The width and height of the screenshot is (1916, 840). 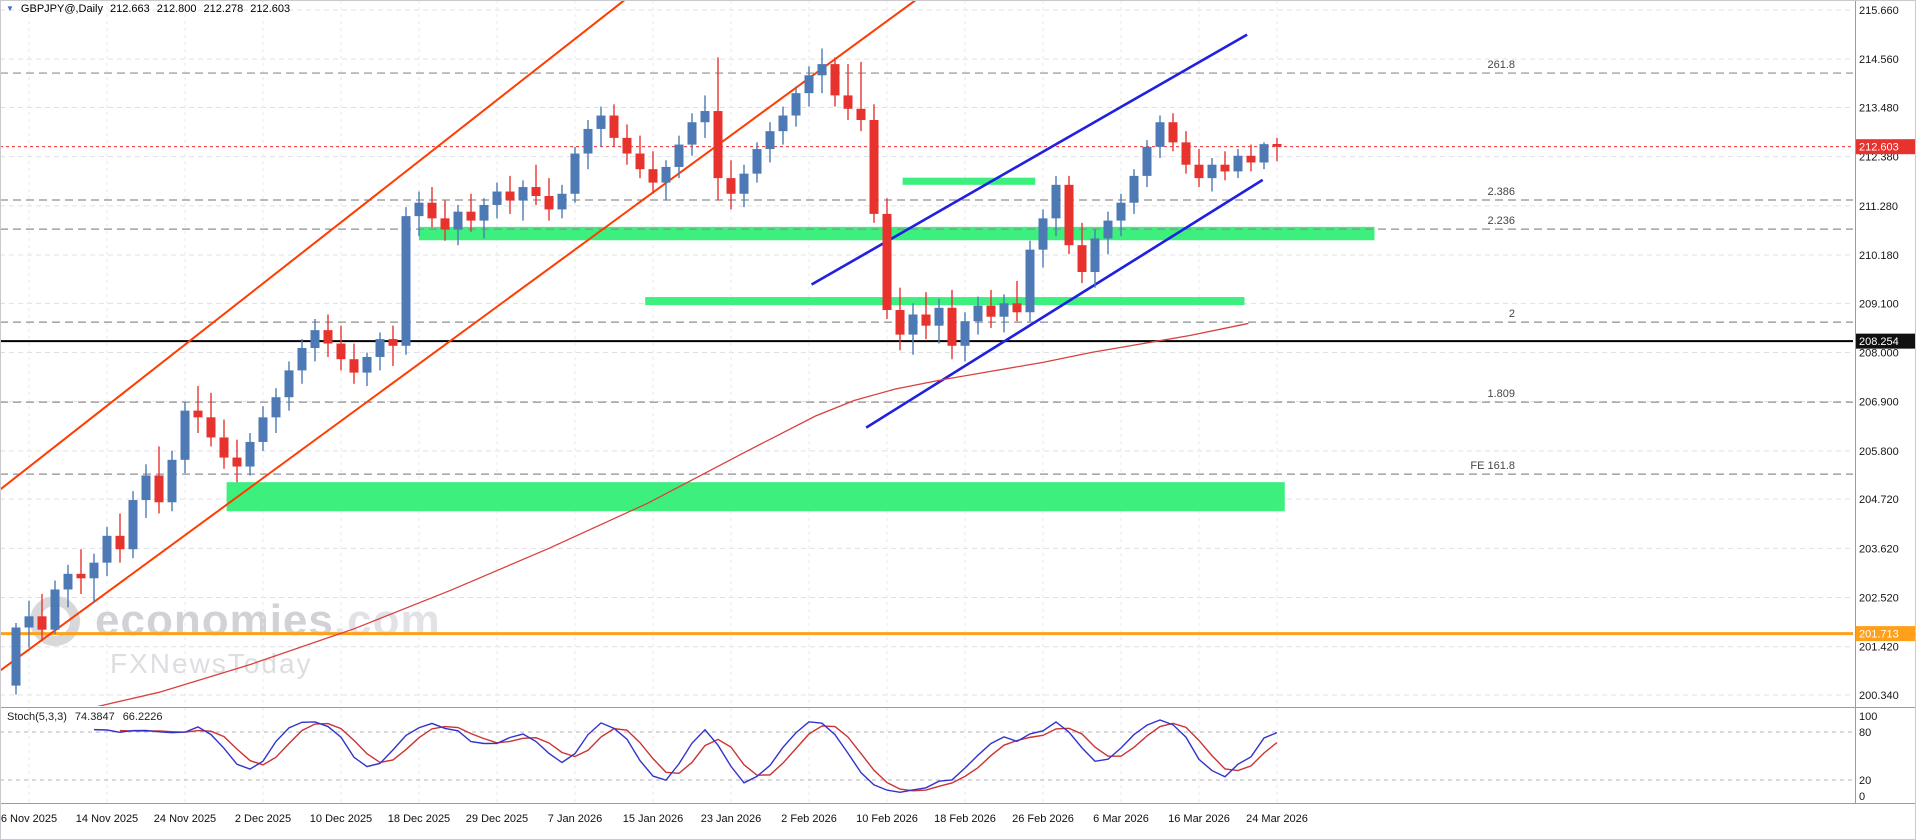 I want to click on ohlc-low: 212.278, so click(x=223, y=9).